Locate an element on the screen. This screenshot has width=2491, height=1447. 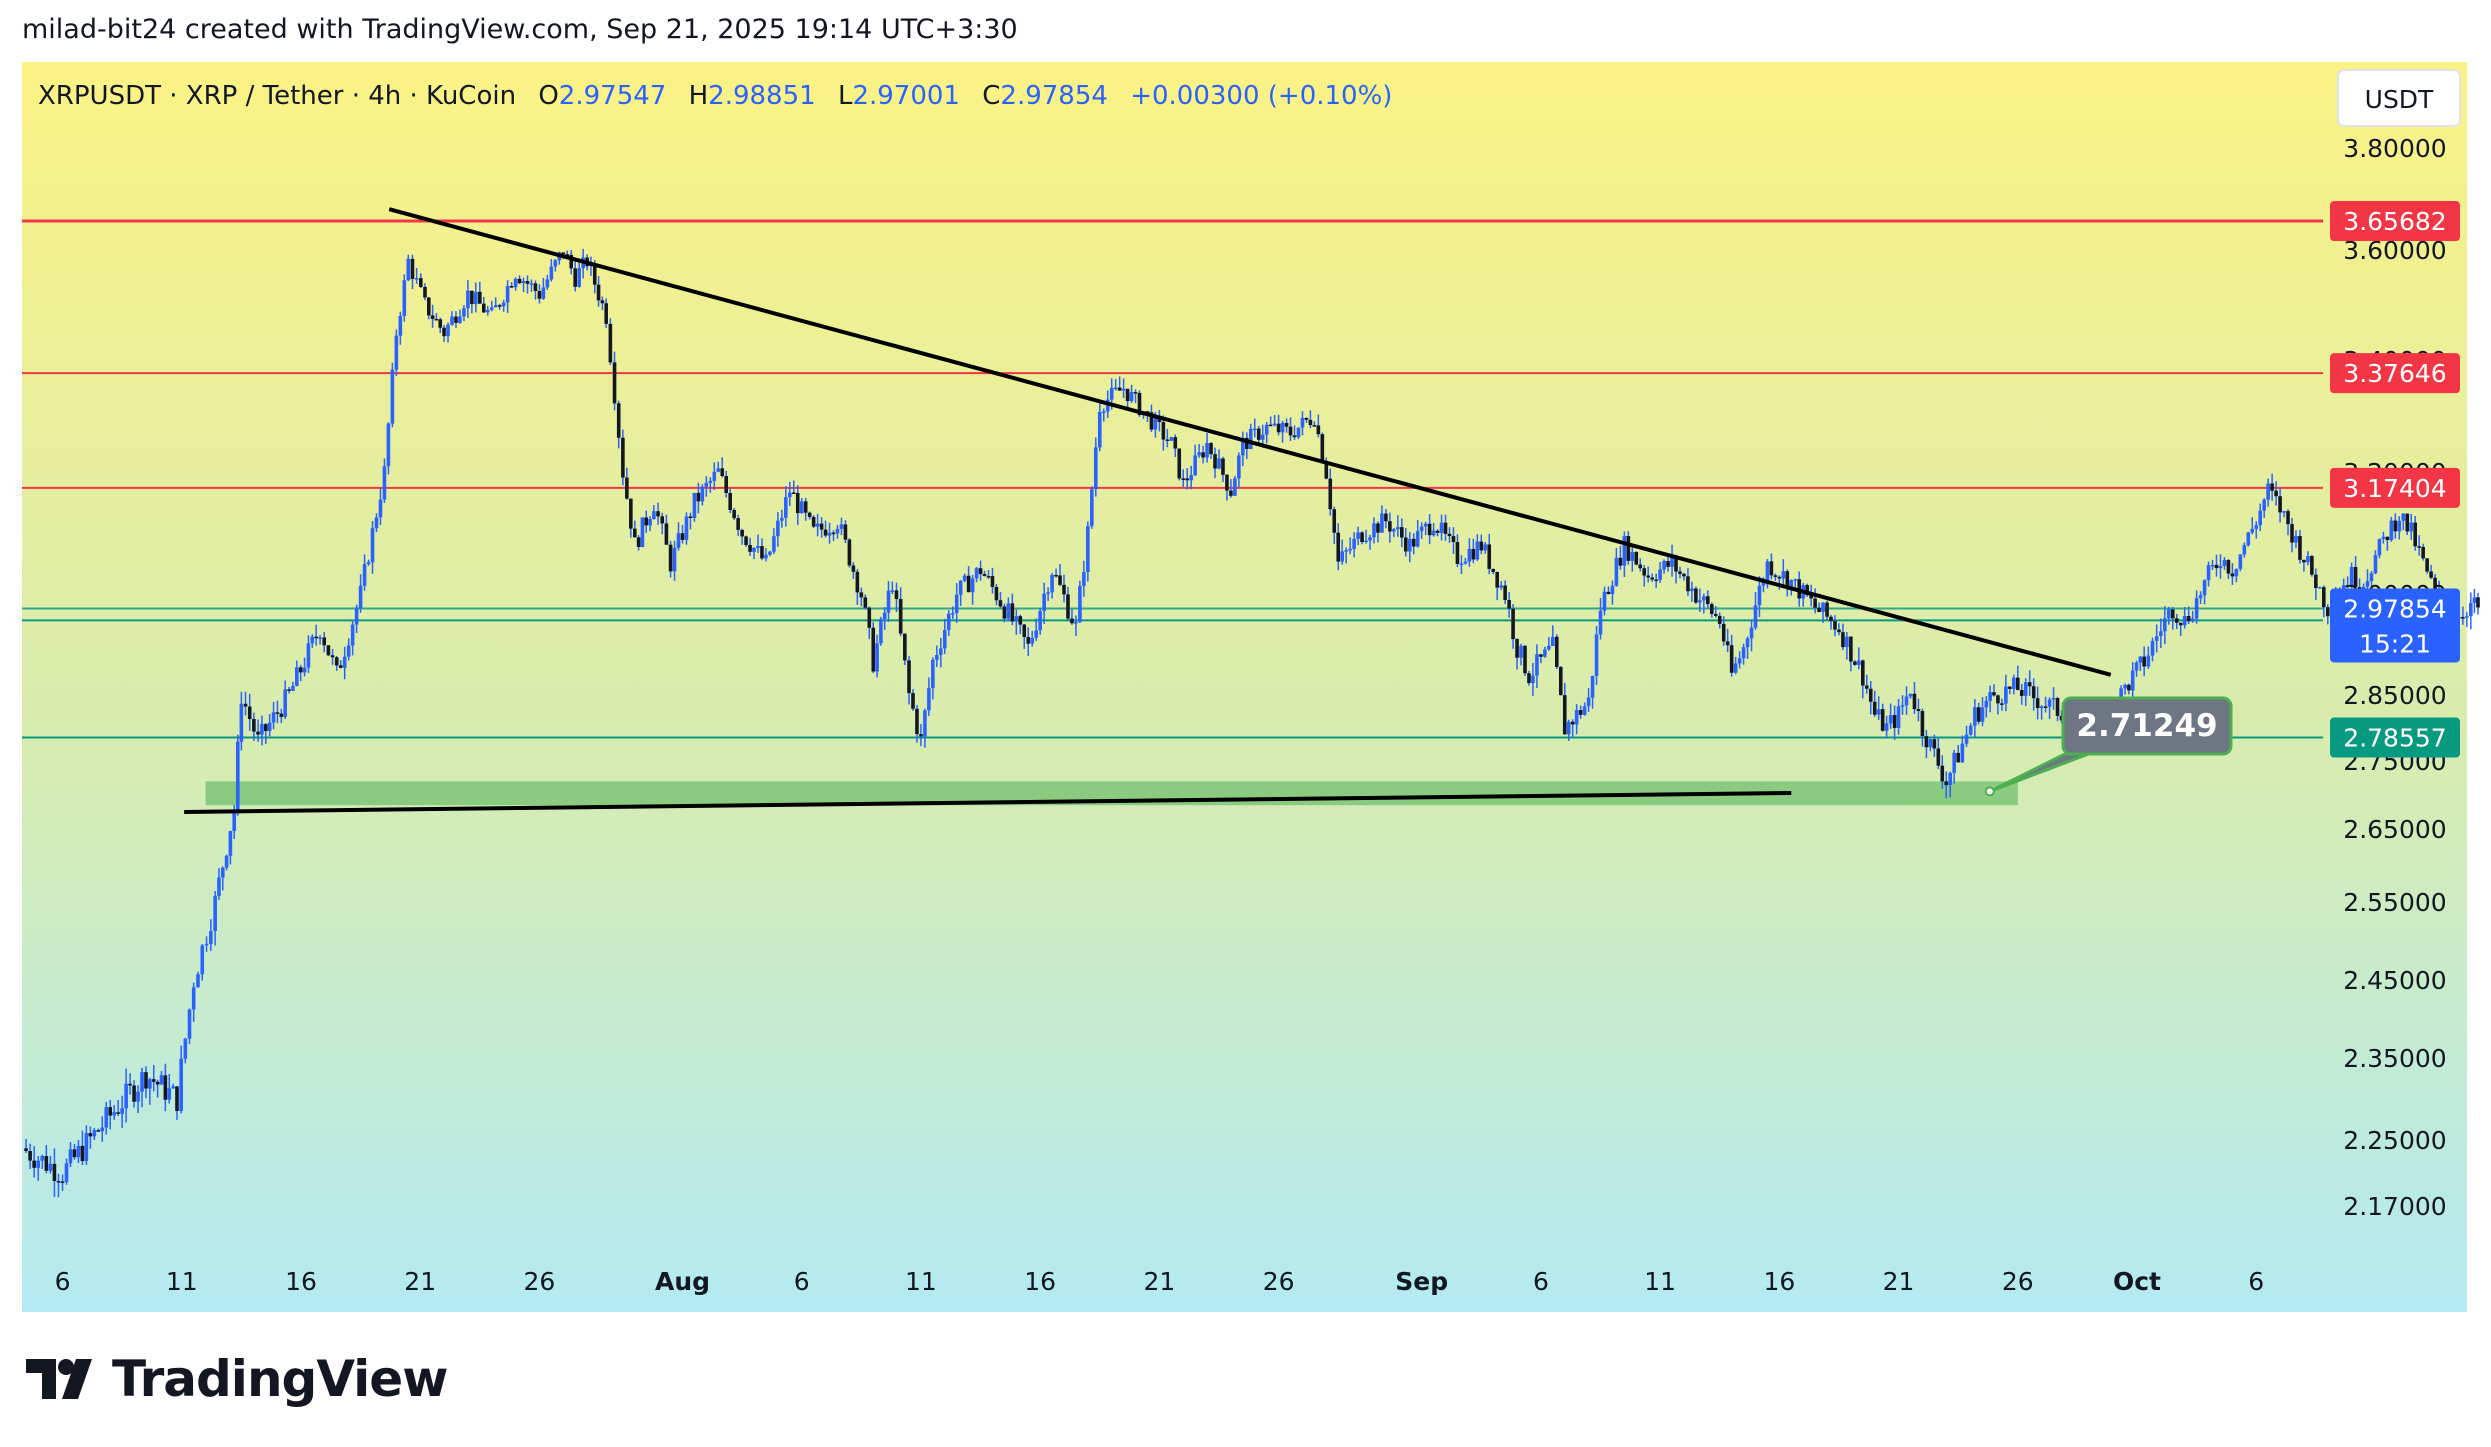
tradingview-logo: TradingView is located at coordinates (237, 1379).